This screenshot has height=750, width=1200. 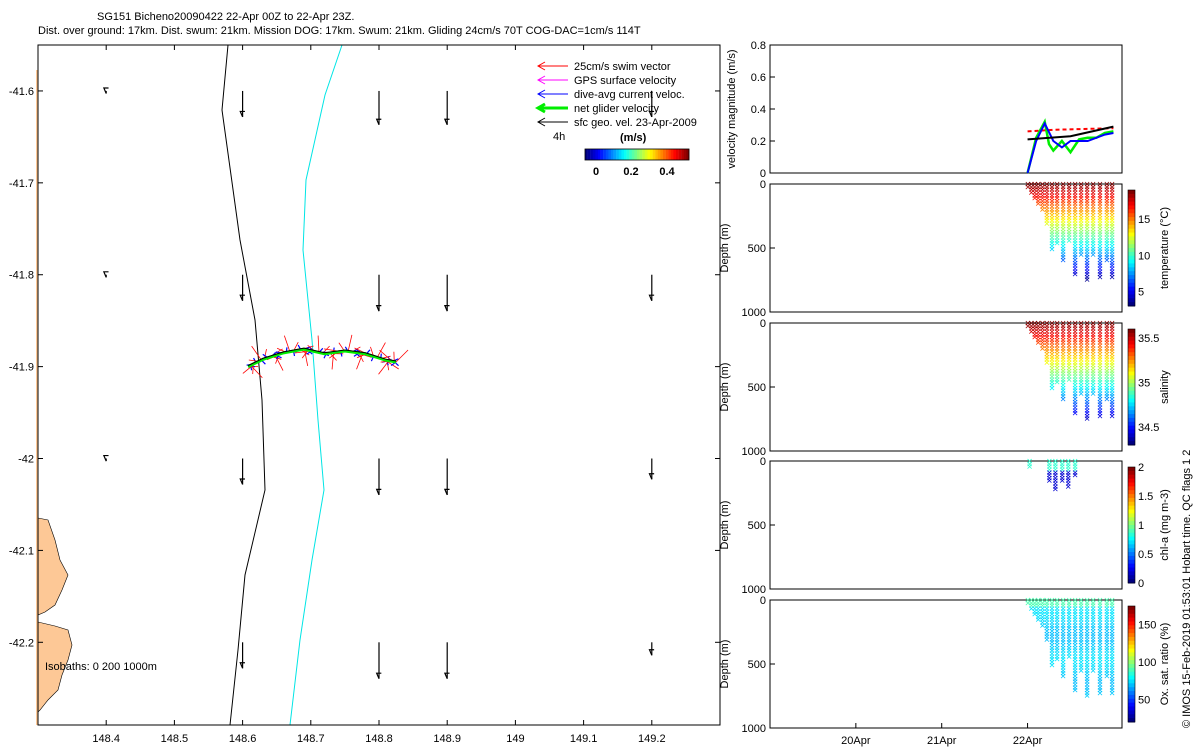 What do you see at coordinates (1148, 428) in the screenshot?
I see `colorbar-tick-label: 34.5` at bounding box center [1148, 428].